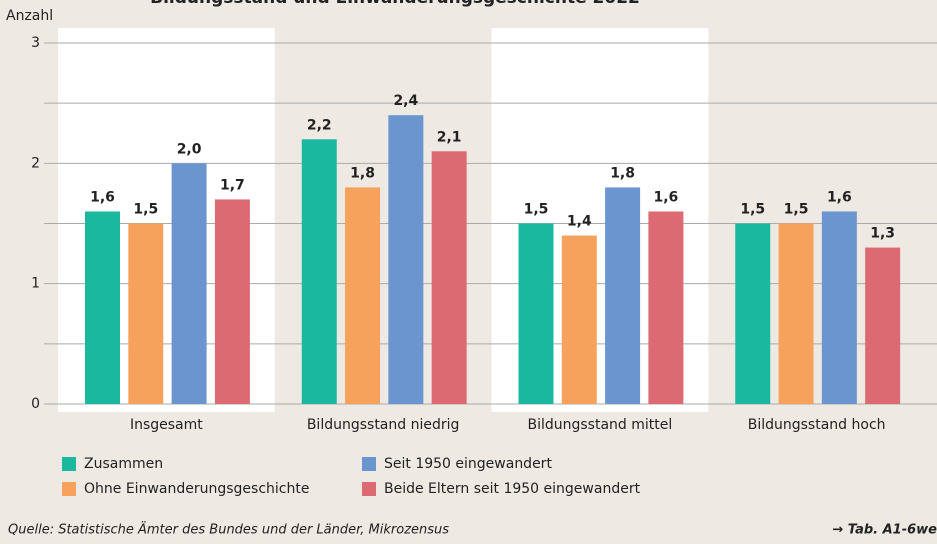 The width and height of the screenshot is (937, 544). Describe the element at coordinates (35, 404) in the screenshot. I see `y-tick-label: 0` at that location.